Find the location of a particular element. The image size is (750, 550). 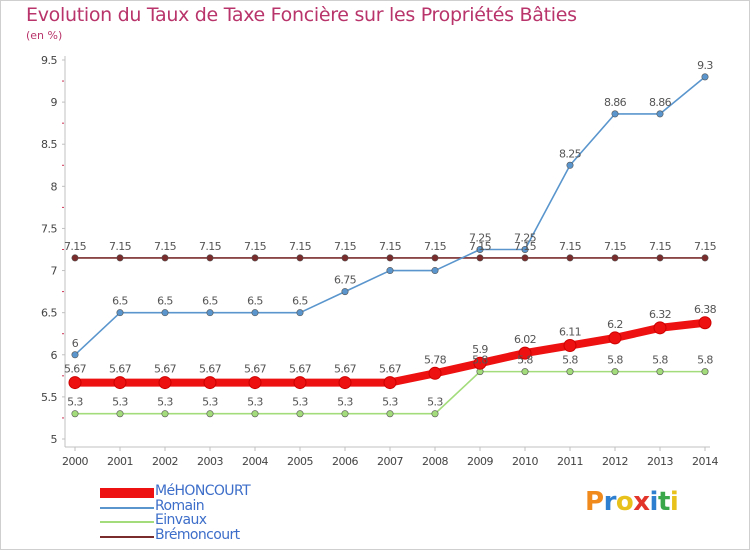

y-tick-label: 9.5 is located at coordinates (49, 60).